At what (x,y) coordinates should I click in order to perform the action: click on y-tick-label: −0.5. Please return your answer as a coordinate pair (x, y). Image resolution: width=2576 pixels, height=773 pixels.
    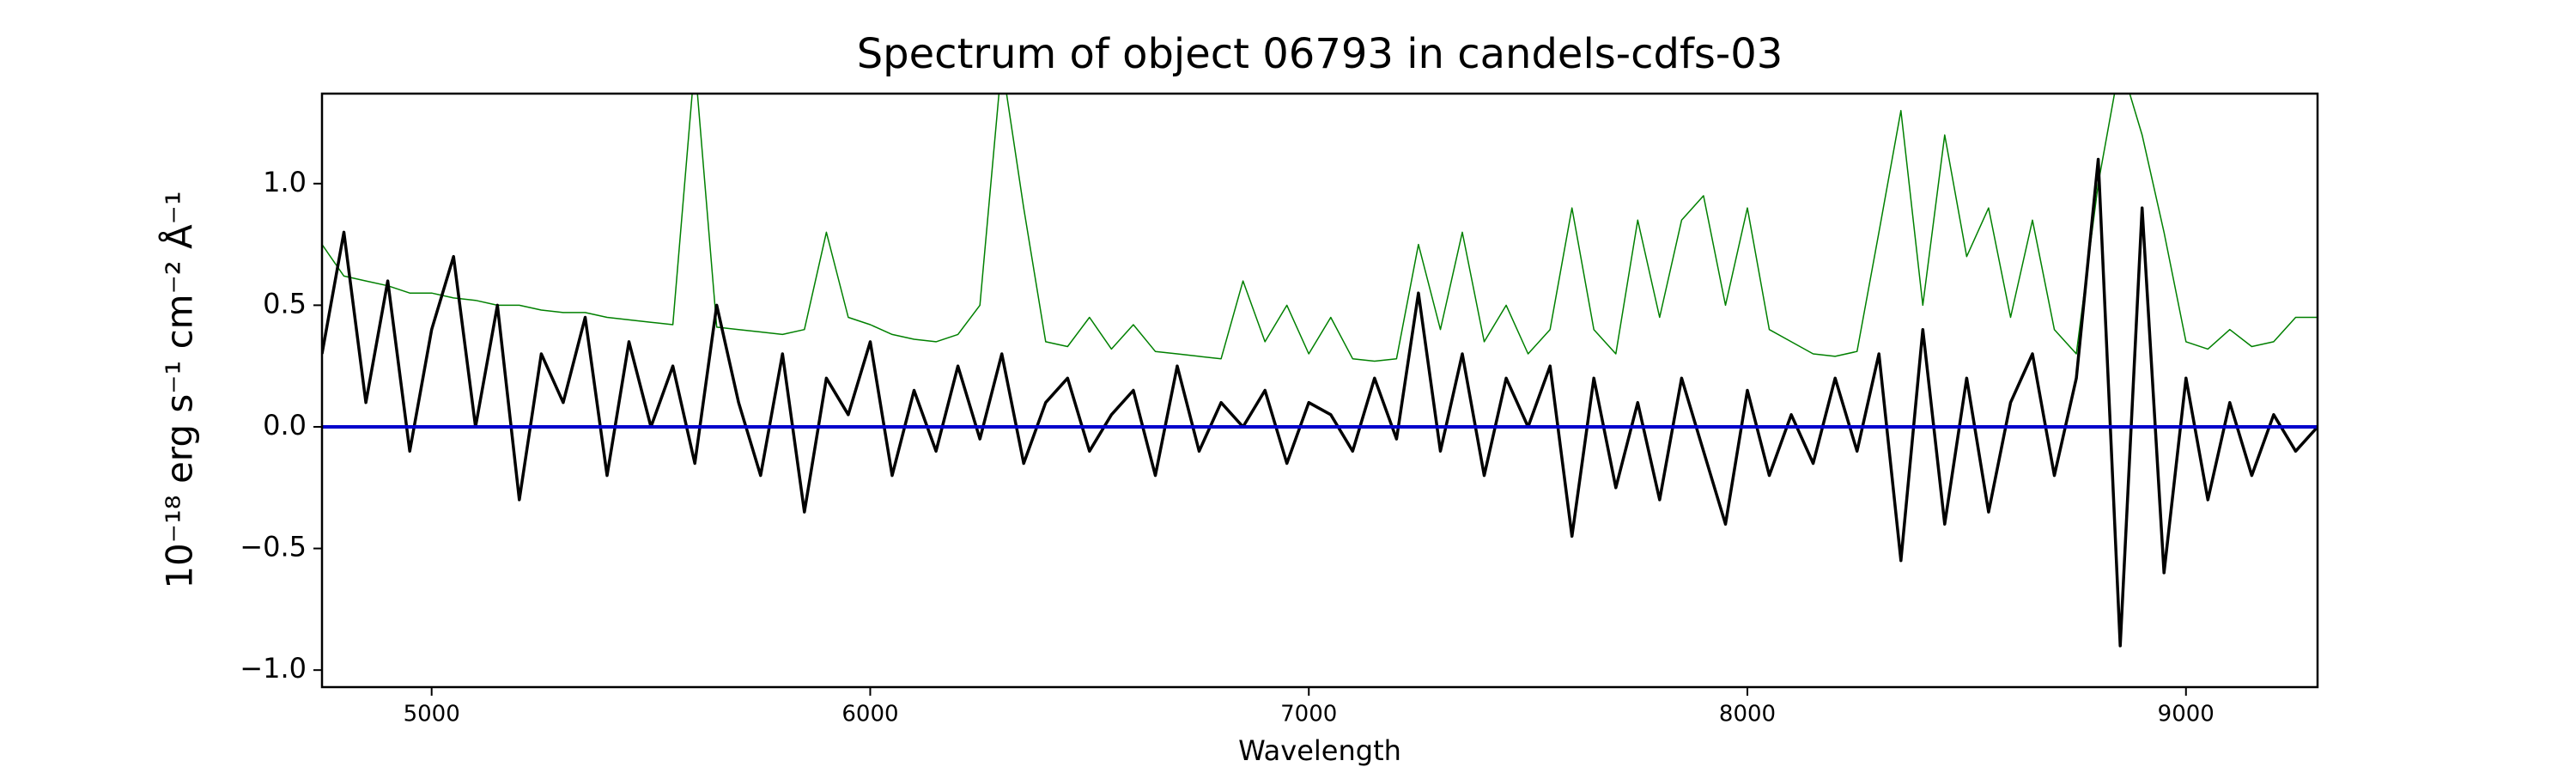
    Looking at the image, I should click on (273, 547).